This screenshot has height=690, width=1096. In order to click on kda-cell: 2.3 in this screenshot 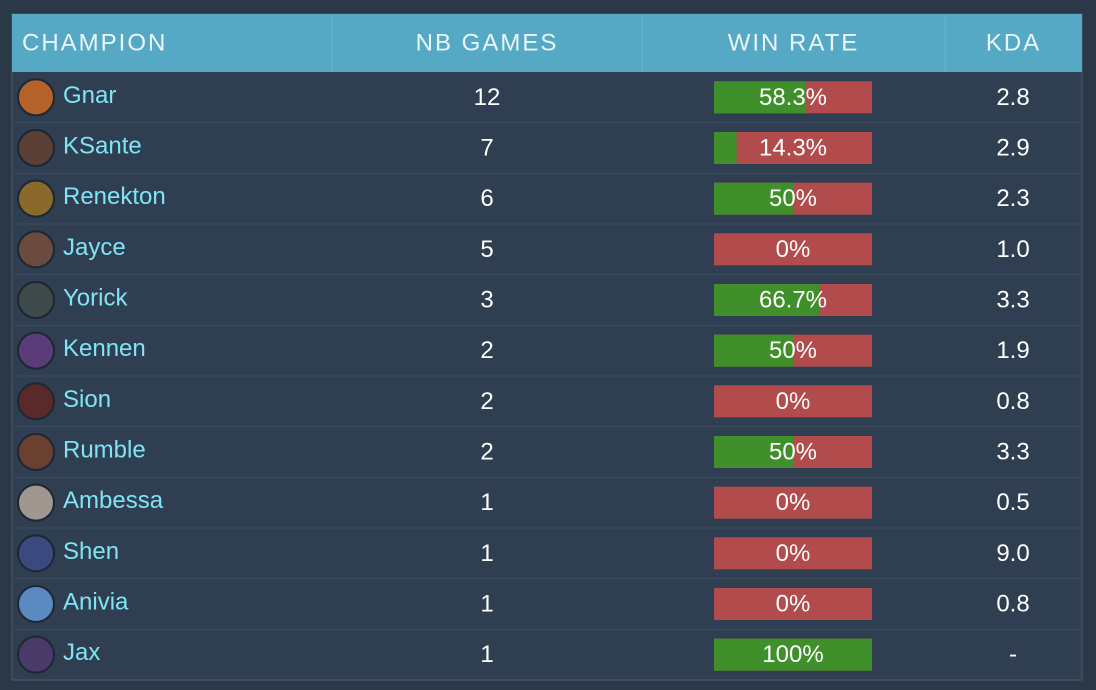, I will do `click(1012, 198)`.